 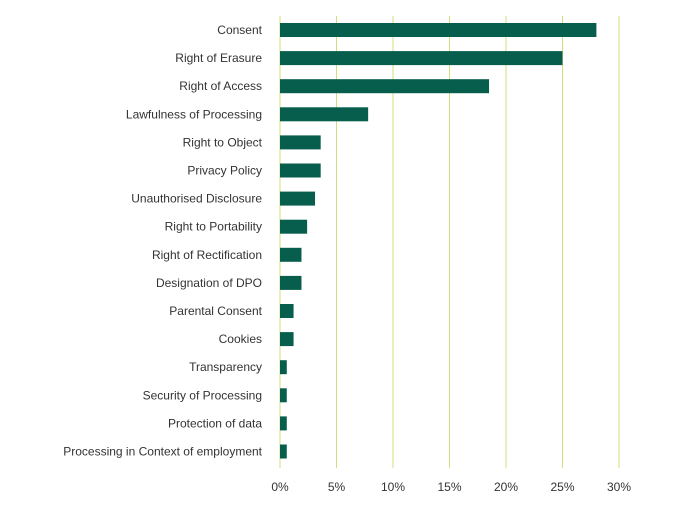 I want to click on x-tick-label: 15%, so click(x=449, y=487).